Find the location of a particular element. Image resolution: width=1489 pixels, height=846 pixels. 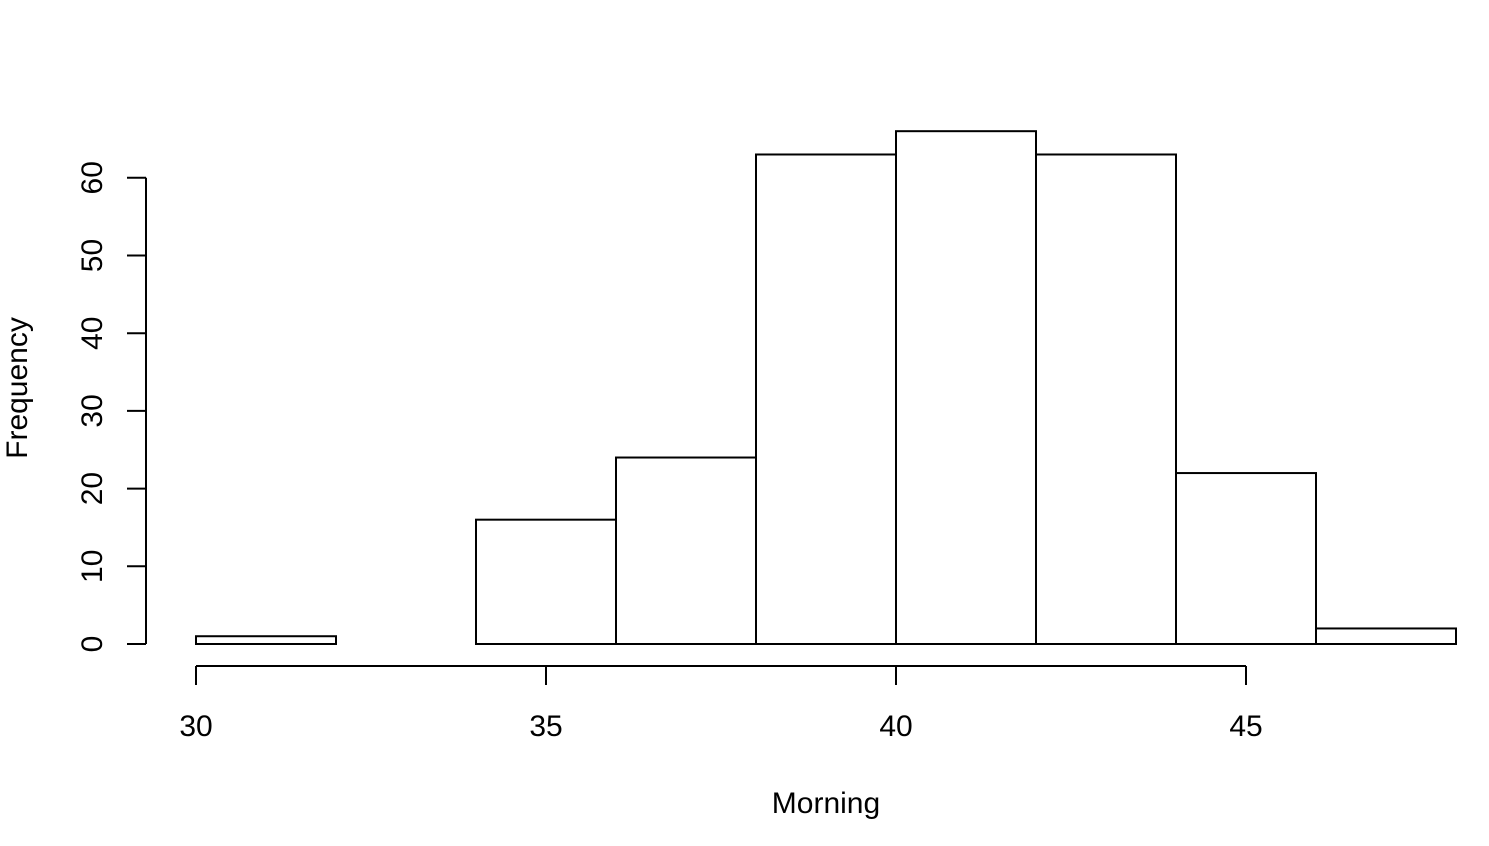

y-axis: 0 10 20 30 40 50 60 is located at coordinates (111, 407).